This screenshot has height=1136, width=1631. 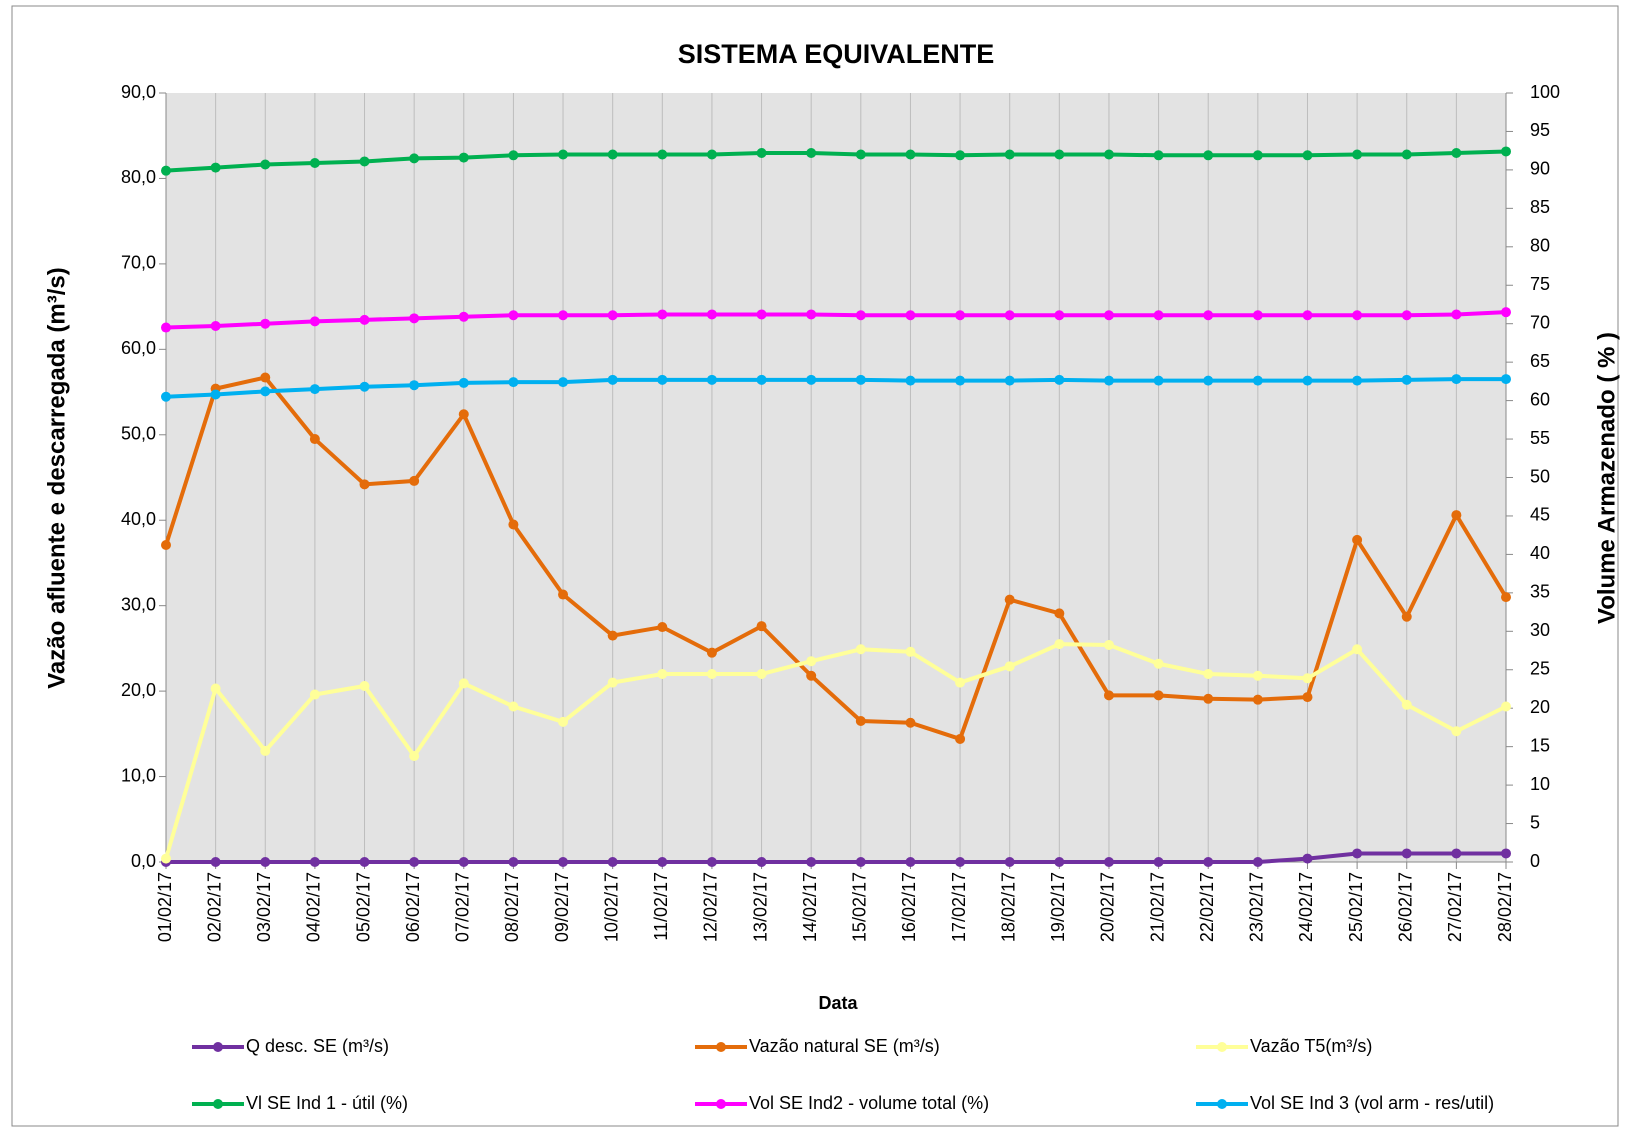 What do you see at coordinates (1540, 784) in the screenshot?
I see `y2-tick-label: 10` at bounding box center [1540, 784].